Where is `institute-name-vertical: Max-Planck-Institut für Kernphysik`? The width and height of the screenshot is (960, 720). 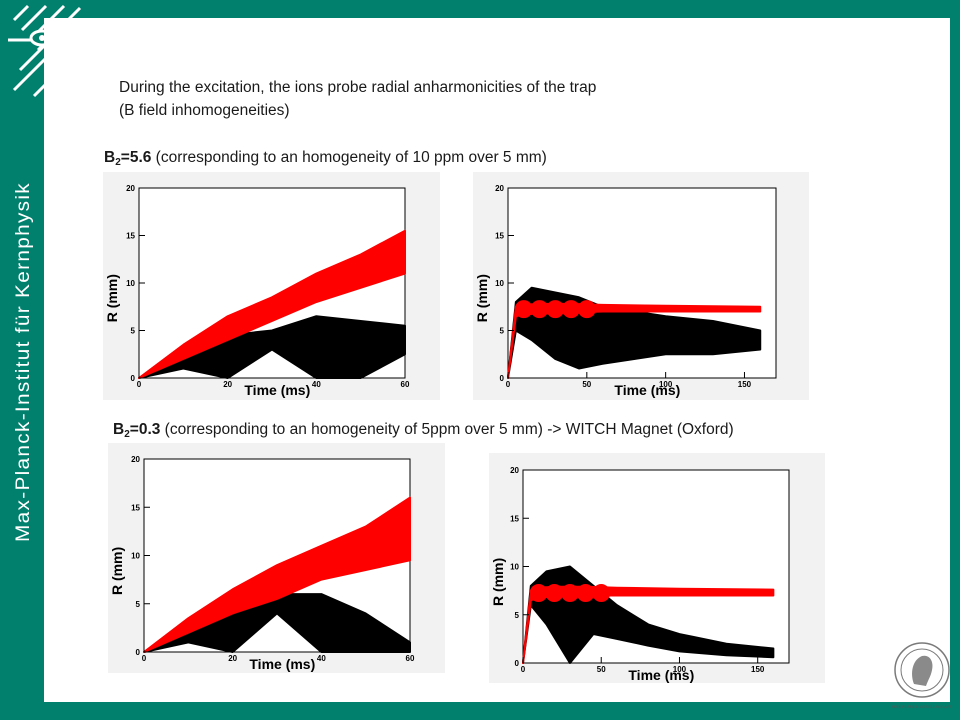 institute-name-vertical: Max-Planck-Institut für Kernphysik is located at coordinates (23, 362).